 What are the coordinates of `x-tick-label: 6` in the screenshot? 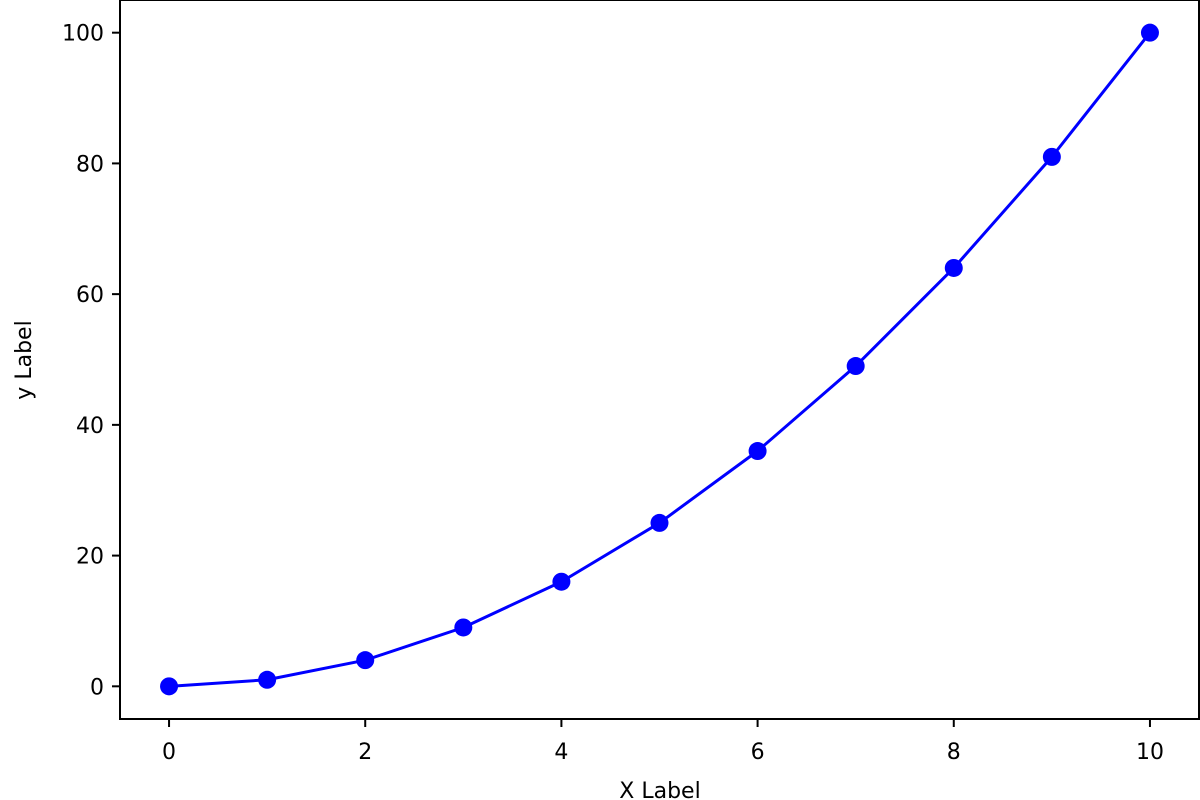 It's located at (758, 752).